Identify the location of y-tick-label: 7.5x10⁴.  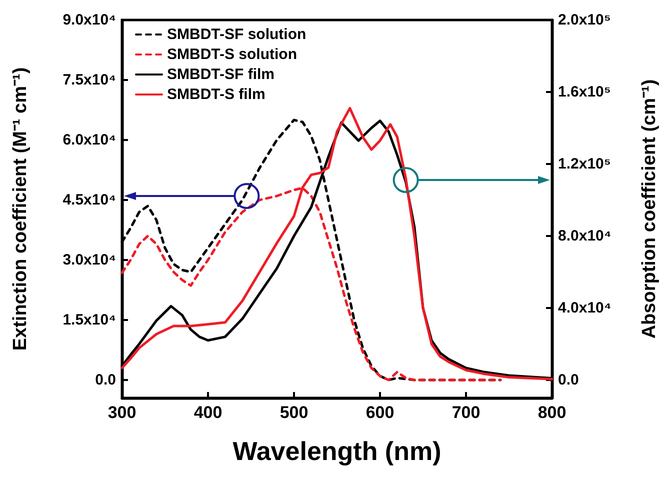
(89, 80).